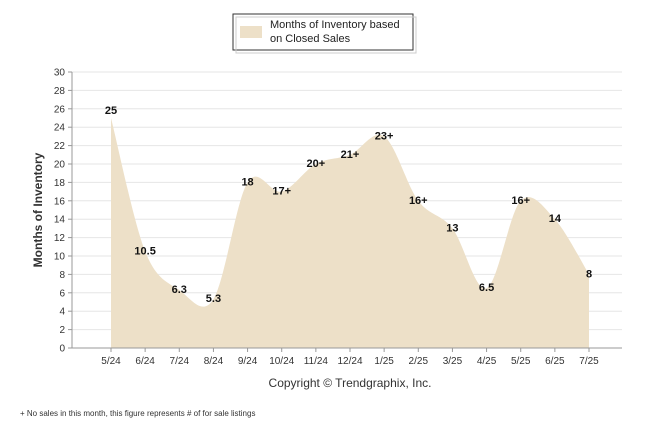  What do you see at coordinates (555, 219) in the screenshot?
I see `data-label: 14` at bounding box center [555, 219].